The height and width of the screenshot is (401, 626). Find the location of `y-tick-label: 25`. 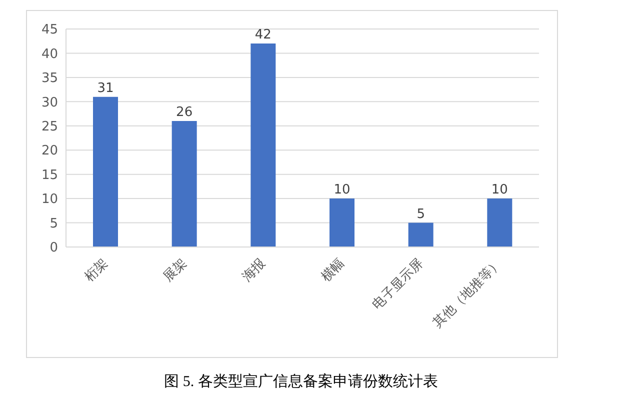

y-tick-label: 25 is located at coordinates (49, 127).